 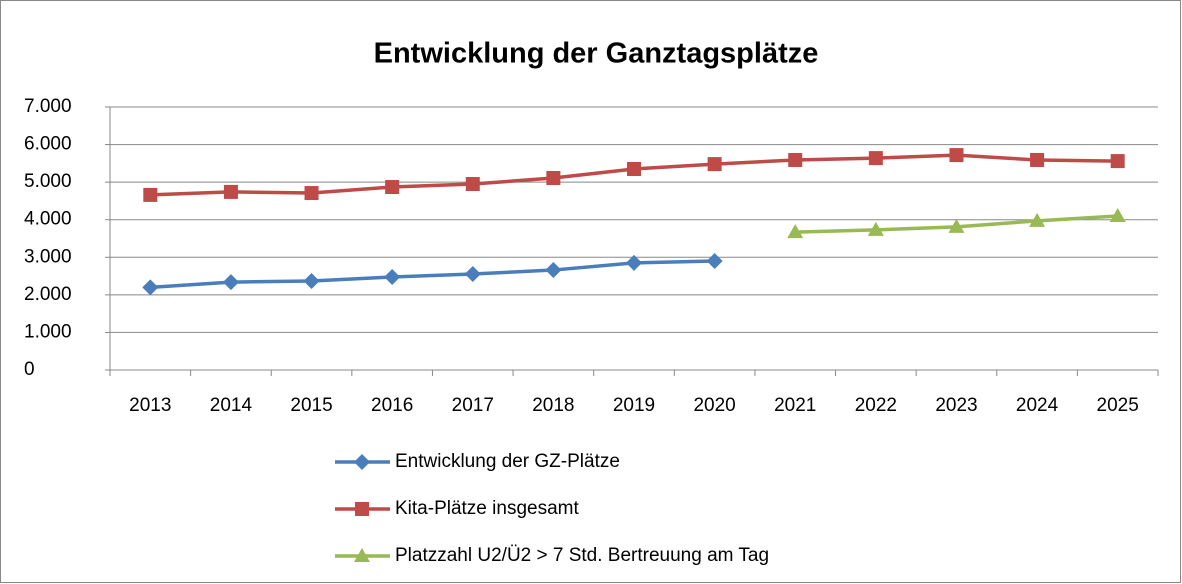 What do you see at coordinates (48, 331) in the screenshot?
I see `y-tick-label: 1.000` at bounding box center [48, 331].